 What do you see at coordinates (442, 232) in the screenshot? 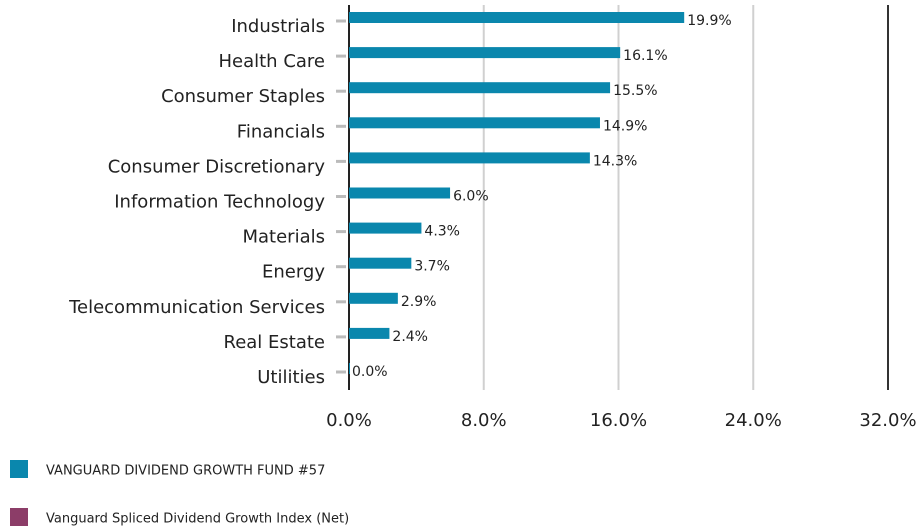
I see `value-label: 4.3%` at bounding box center [442, 232].